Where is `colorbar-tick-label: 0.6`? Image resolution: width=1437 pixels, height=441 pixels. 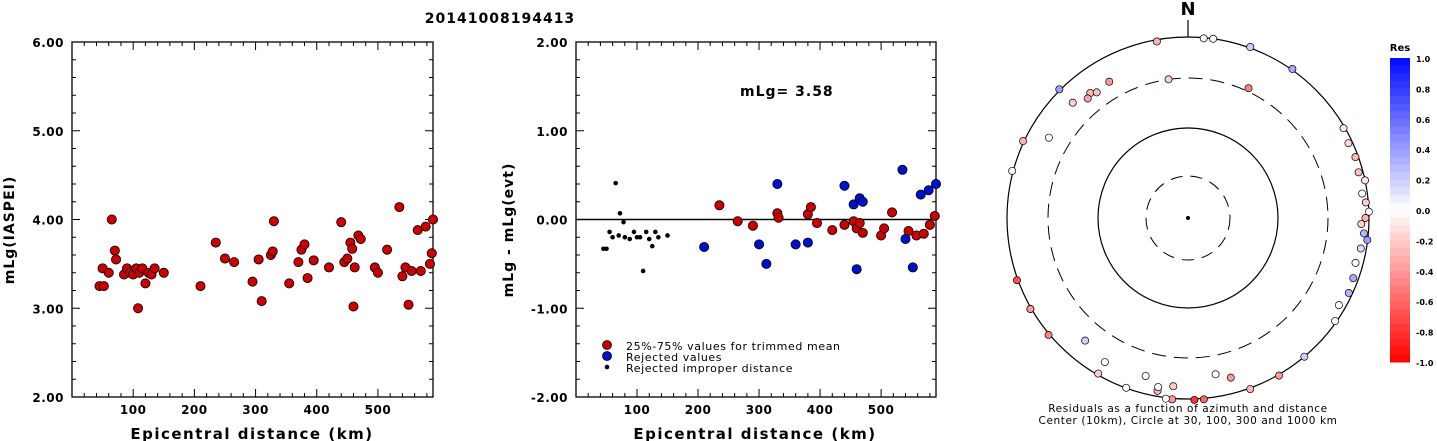
colorbar-tick-label: 0.6 is located at coordinates (1423, 120).